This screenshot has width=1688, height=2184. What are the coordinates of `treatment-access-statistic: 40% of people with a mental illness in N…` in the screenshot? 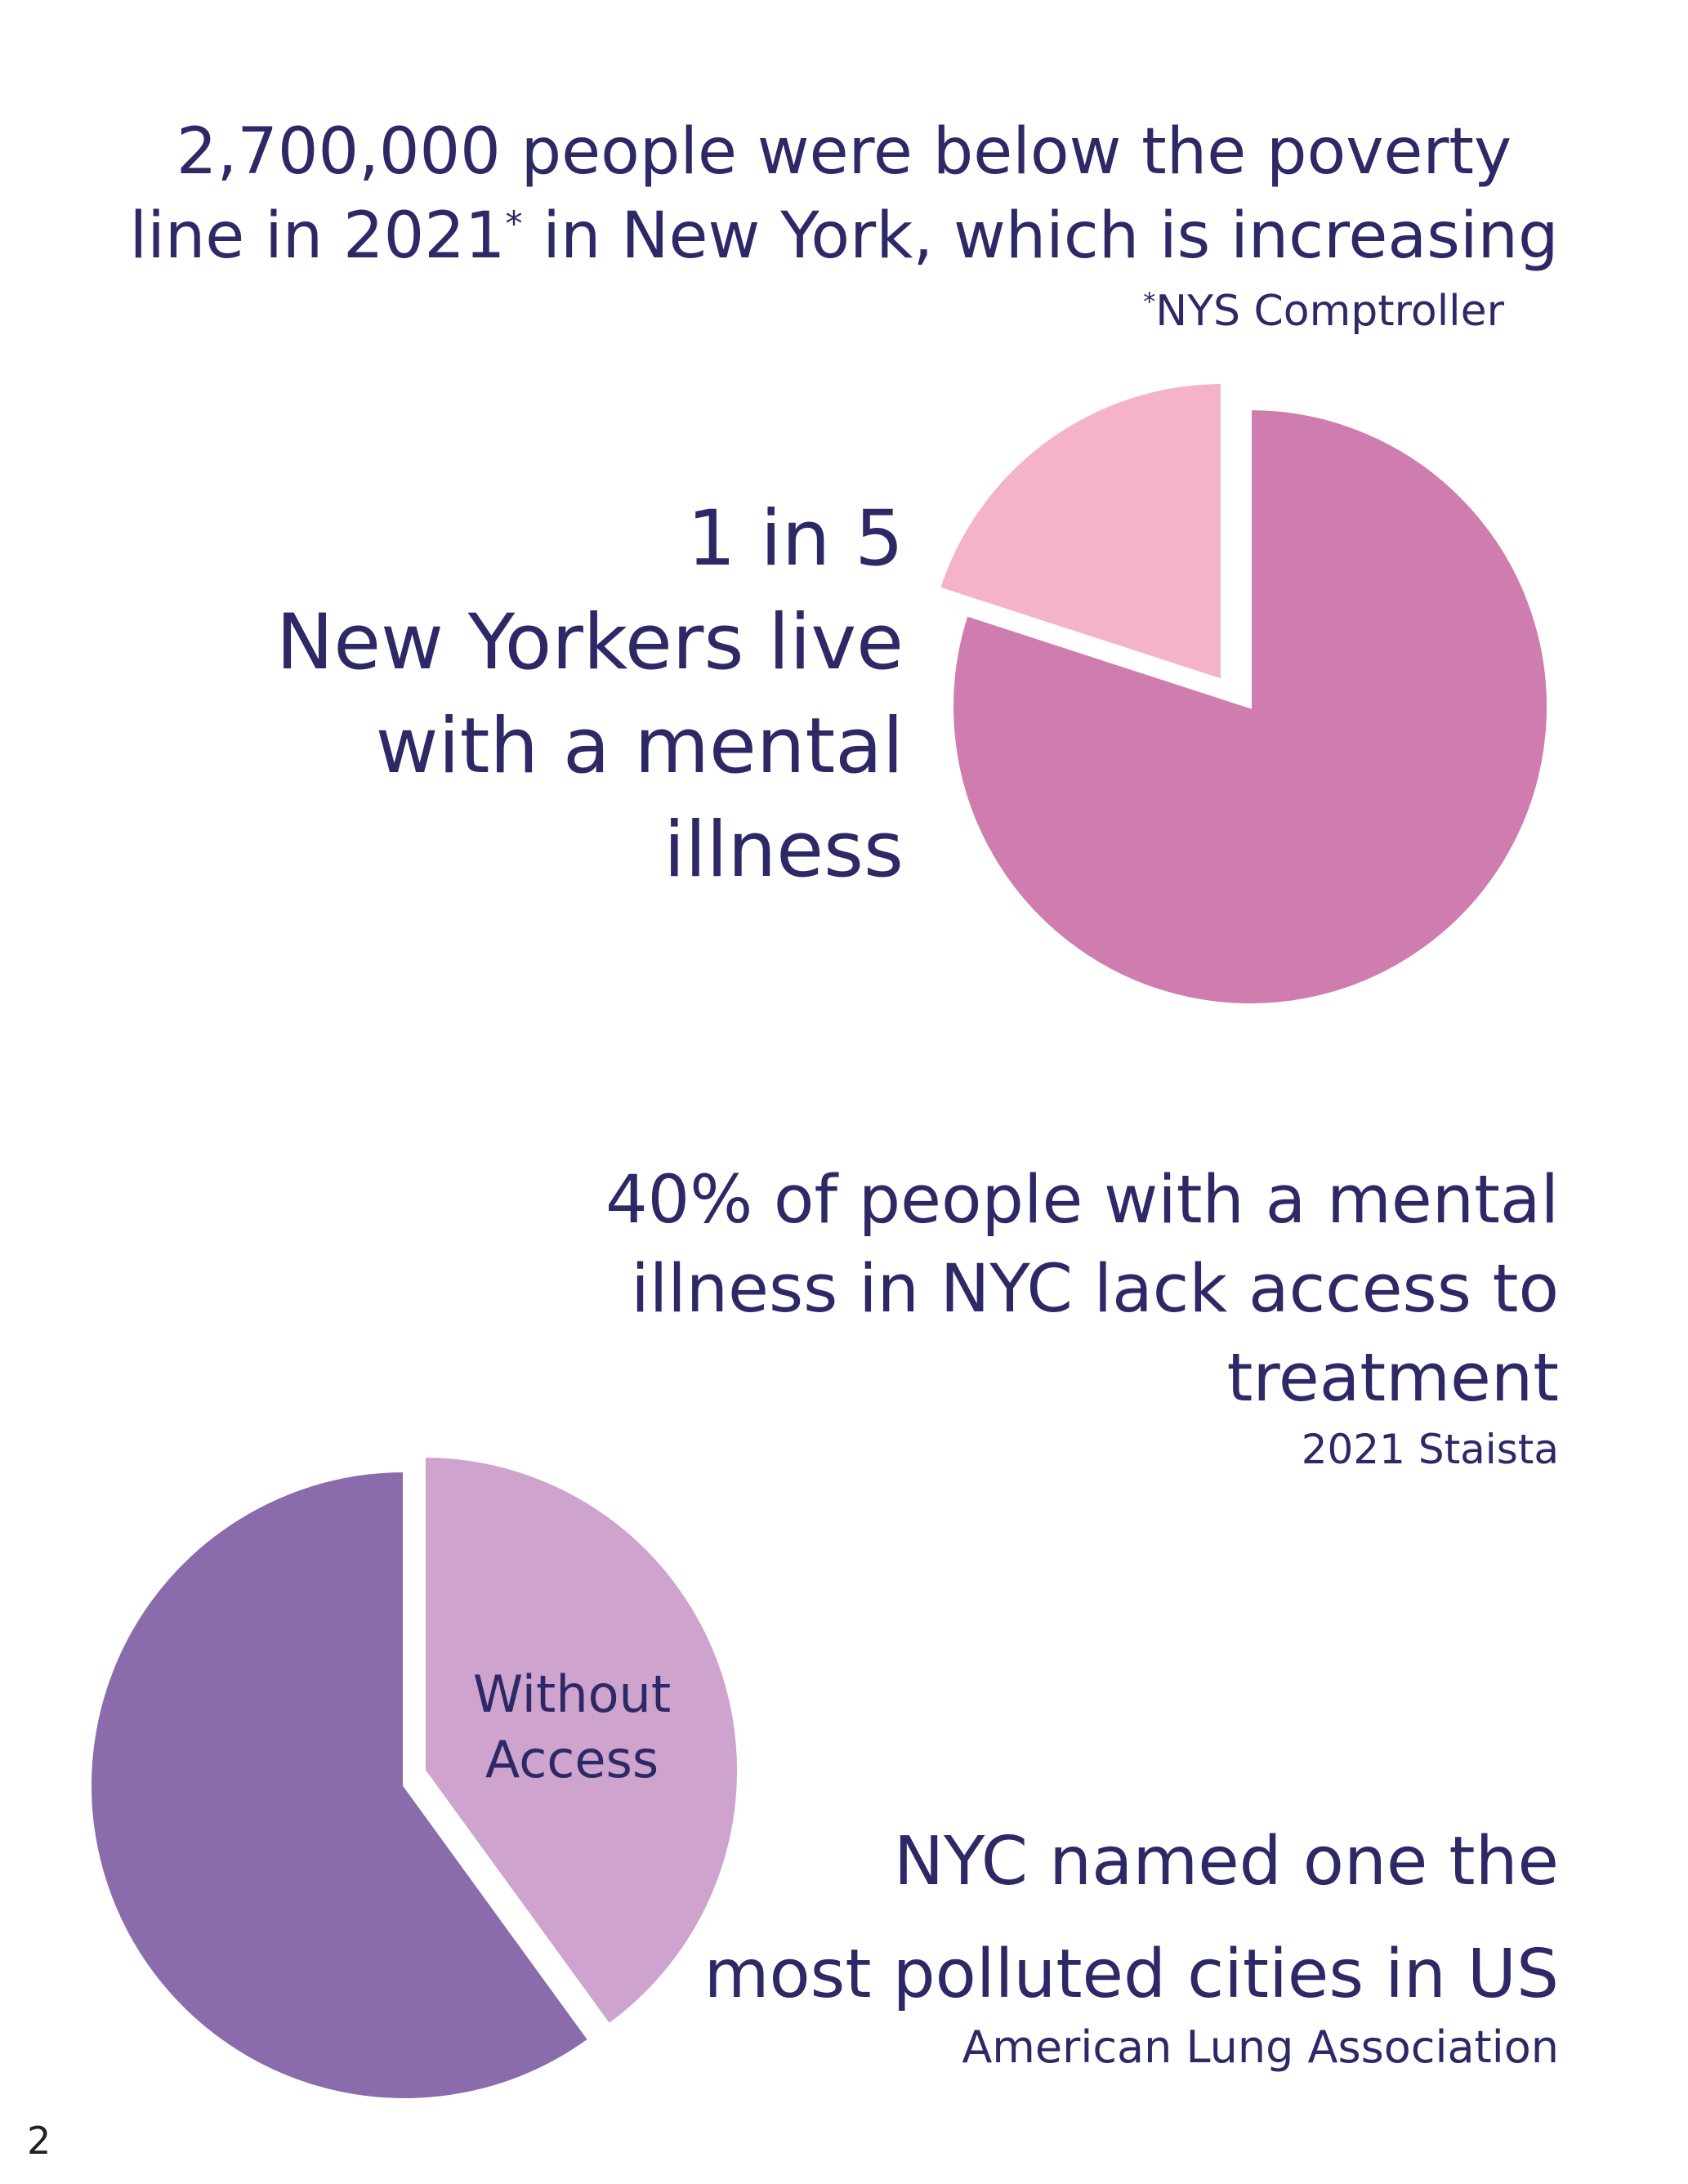 It's located at (1007, 1289).